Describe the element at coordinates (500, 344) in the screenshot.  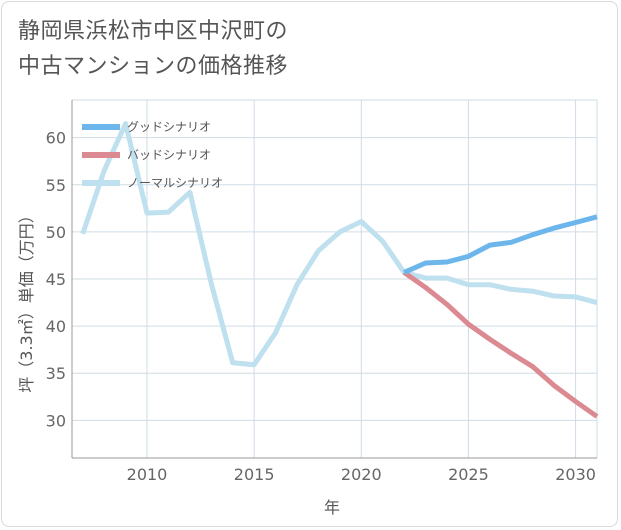
I see `series-line-bad` at that location.